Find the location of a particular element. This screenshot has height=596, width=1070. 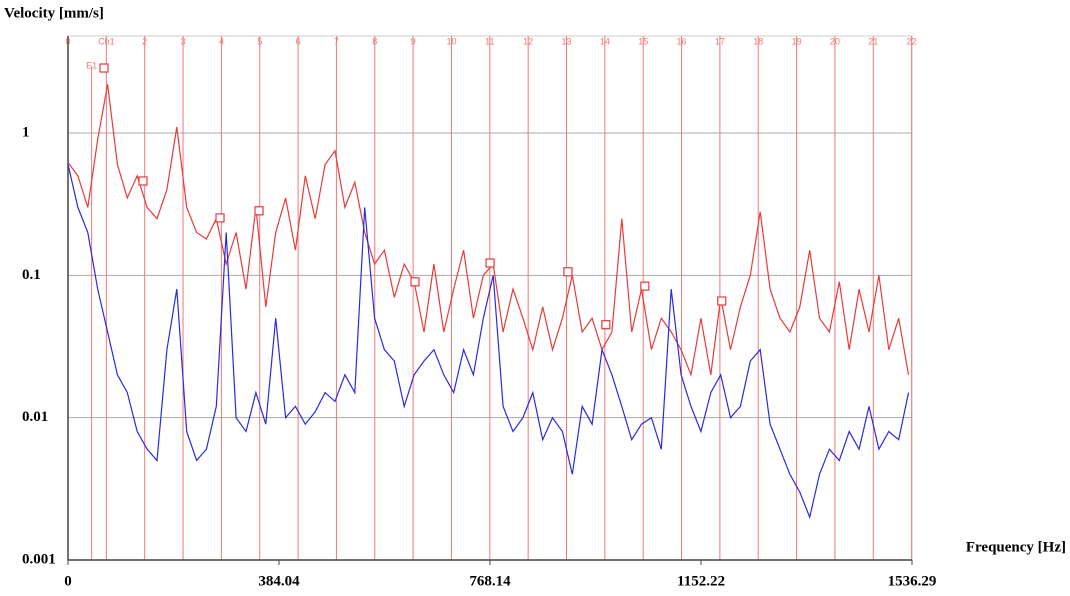

harmonic-label: 18 is located at coordinates (758, 41).